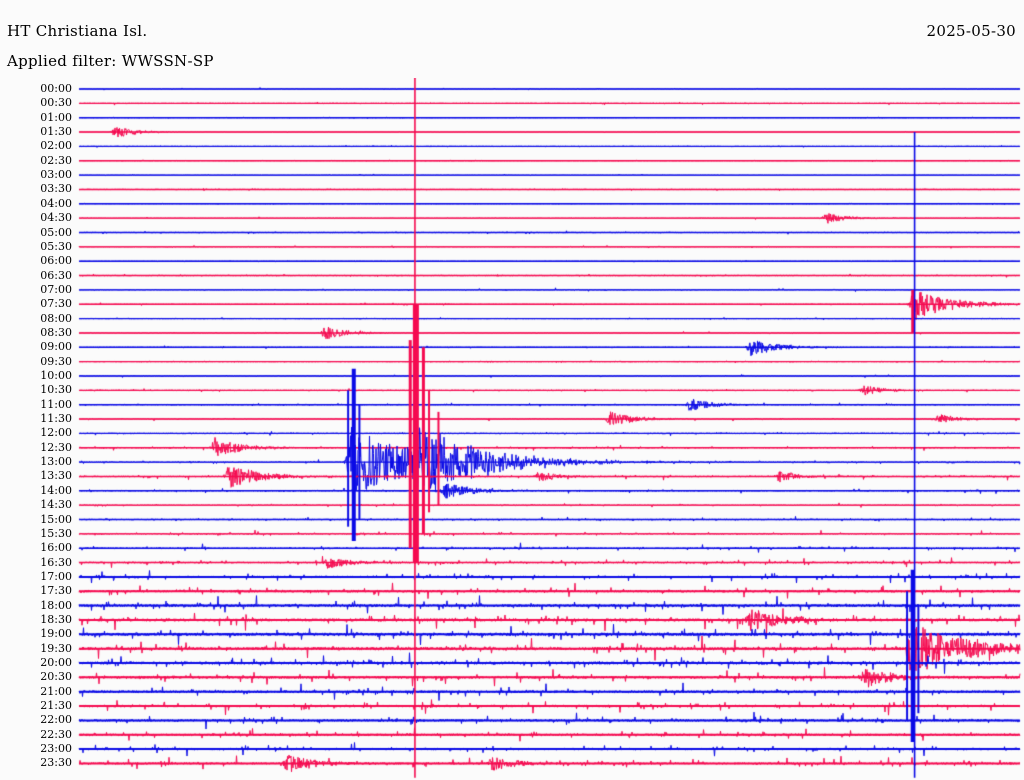  Describe the element at coordinates (56, 605) in the screenshot. I see `time-label: 18:00` at that location.